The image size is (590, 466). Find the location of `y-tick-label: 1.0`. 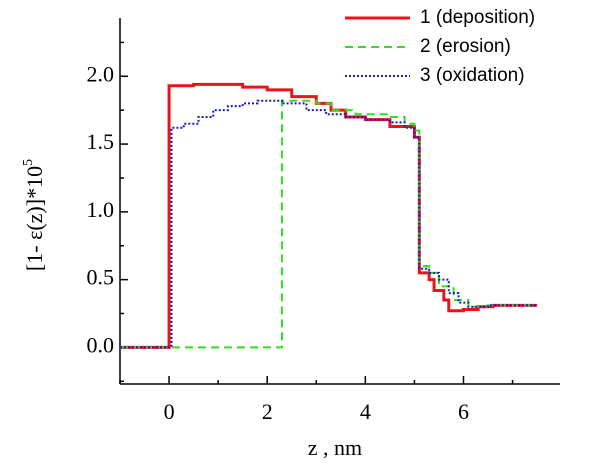

y-tick-label: 1.0 is located at coordinates (101, 209).